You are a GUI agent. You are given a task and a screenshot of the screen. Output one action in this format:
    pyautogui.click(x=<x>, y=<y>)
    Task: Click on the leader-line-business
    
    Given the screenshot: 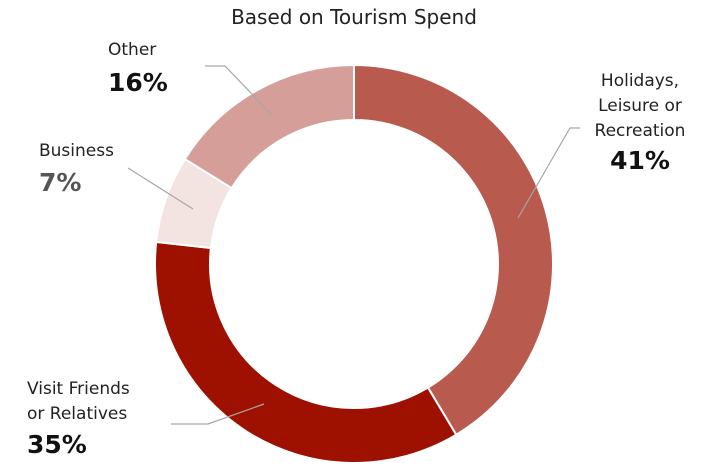 What is the action you would take?
    pyautogui.click(x=160, y=188)
    